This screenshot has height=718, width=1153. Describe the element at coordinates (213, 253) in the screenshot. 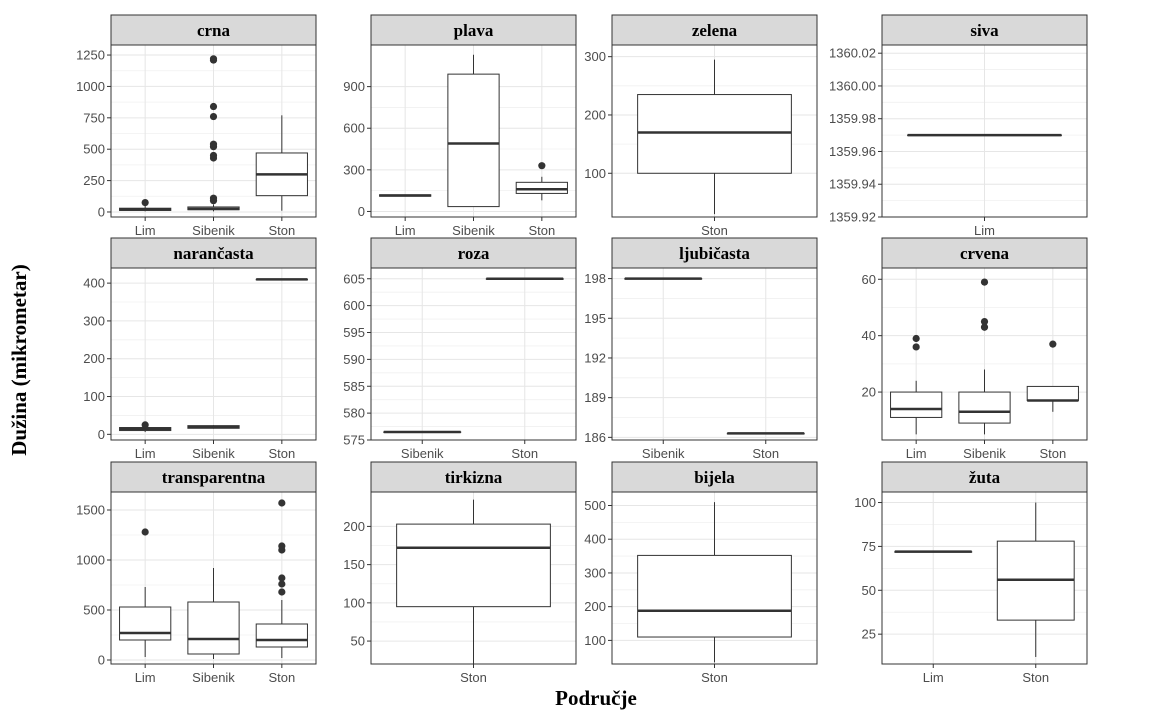

I see `facet-strip-title: narančasta` at that location.